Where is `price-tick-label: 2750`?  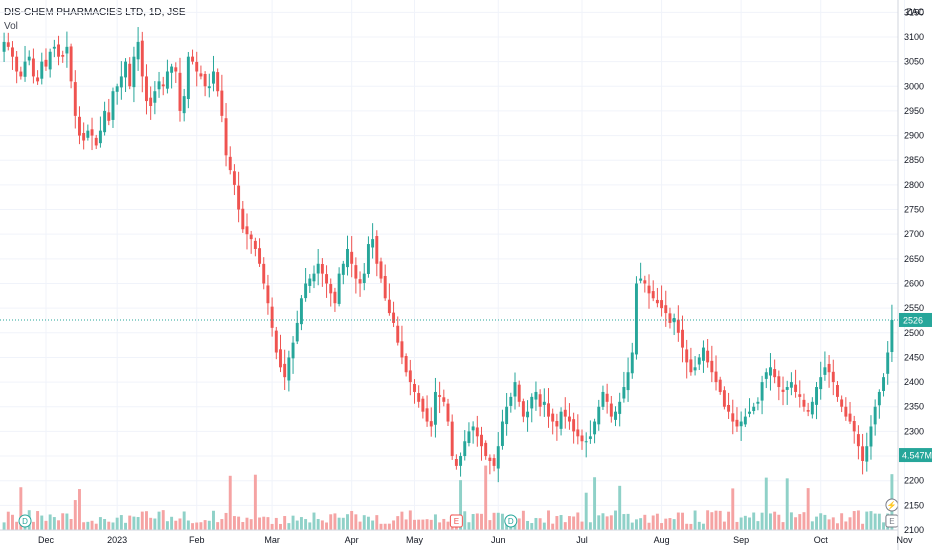
price-tick-label: 2750 is located at coordinates (914, 210).